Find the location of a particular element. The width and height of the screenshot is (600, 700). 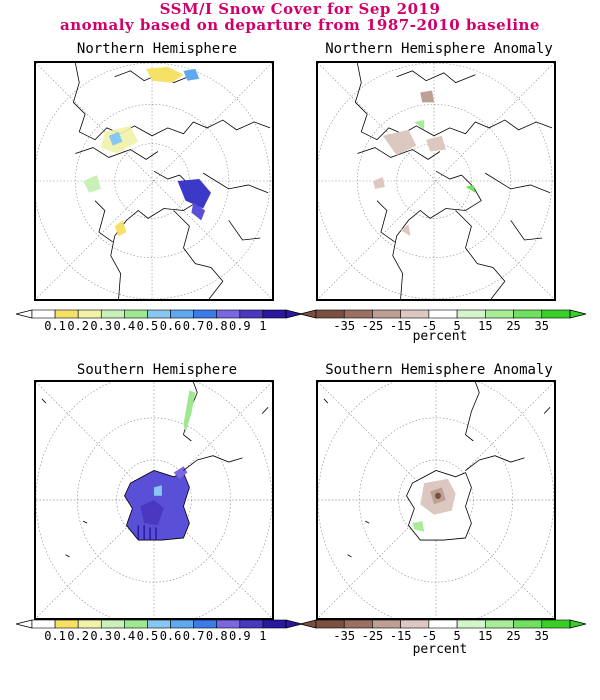

snow-colorbar-tick-label: 1 is located at coordinates (262, 636).